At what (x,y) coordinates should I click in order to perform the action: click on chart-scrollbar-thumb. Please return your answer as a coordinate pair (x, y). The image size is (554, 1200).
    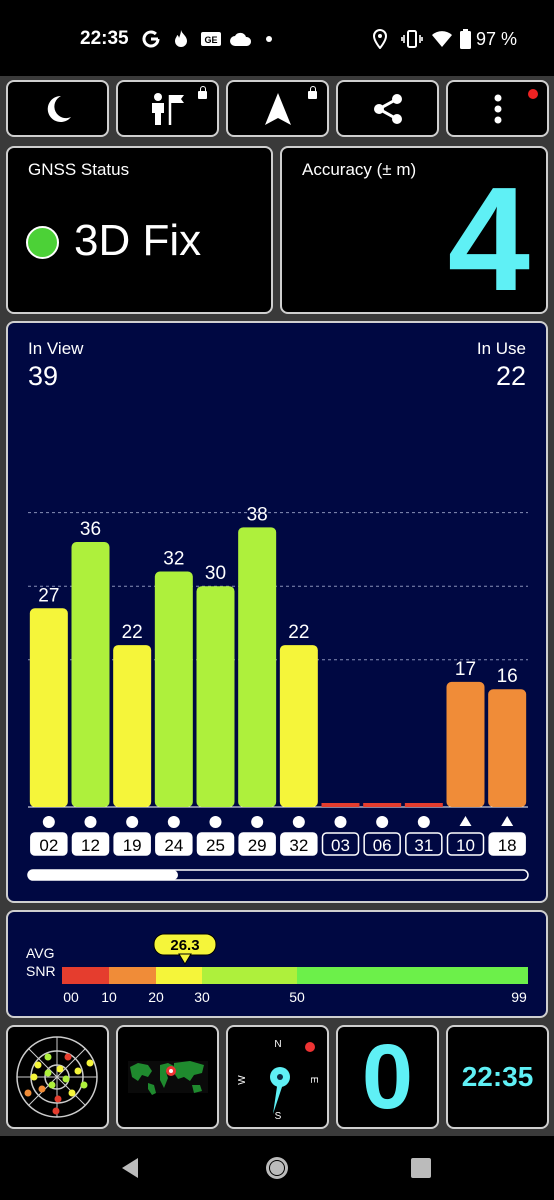
    Looking at the image, I should click on (103, 875).